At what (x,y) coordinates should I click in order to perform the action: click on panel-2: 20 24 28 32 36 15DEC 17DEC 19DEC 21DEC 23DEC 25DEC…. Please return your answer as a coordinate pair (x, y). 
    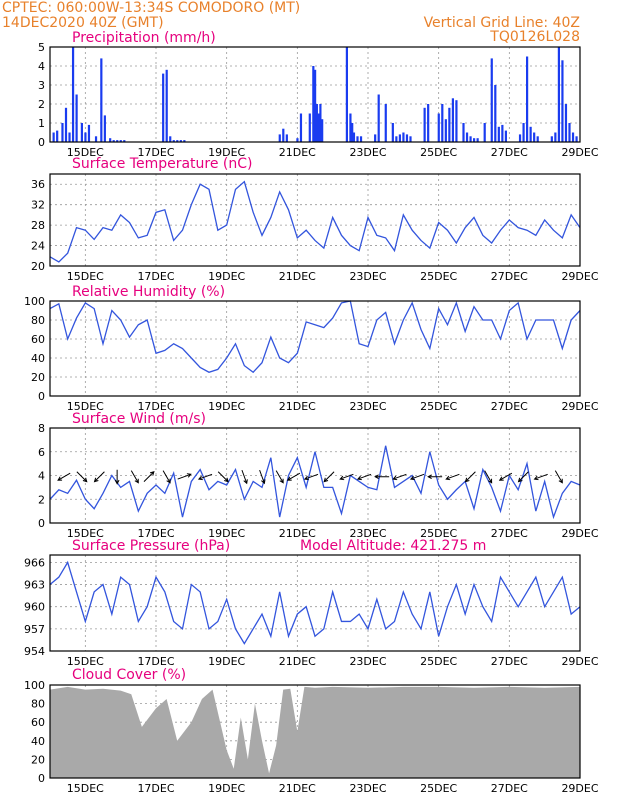
    Looking at the image, I should click on (315, 219).